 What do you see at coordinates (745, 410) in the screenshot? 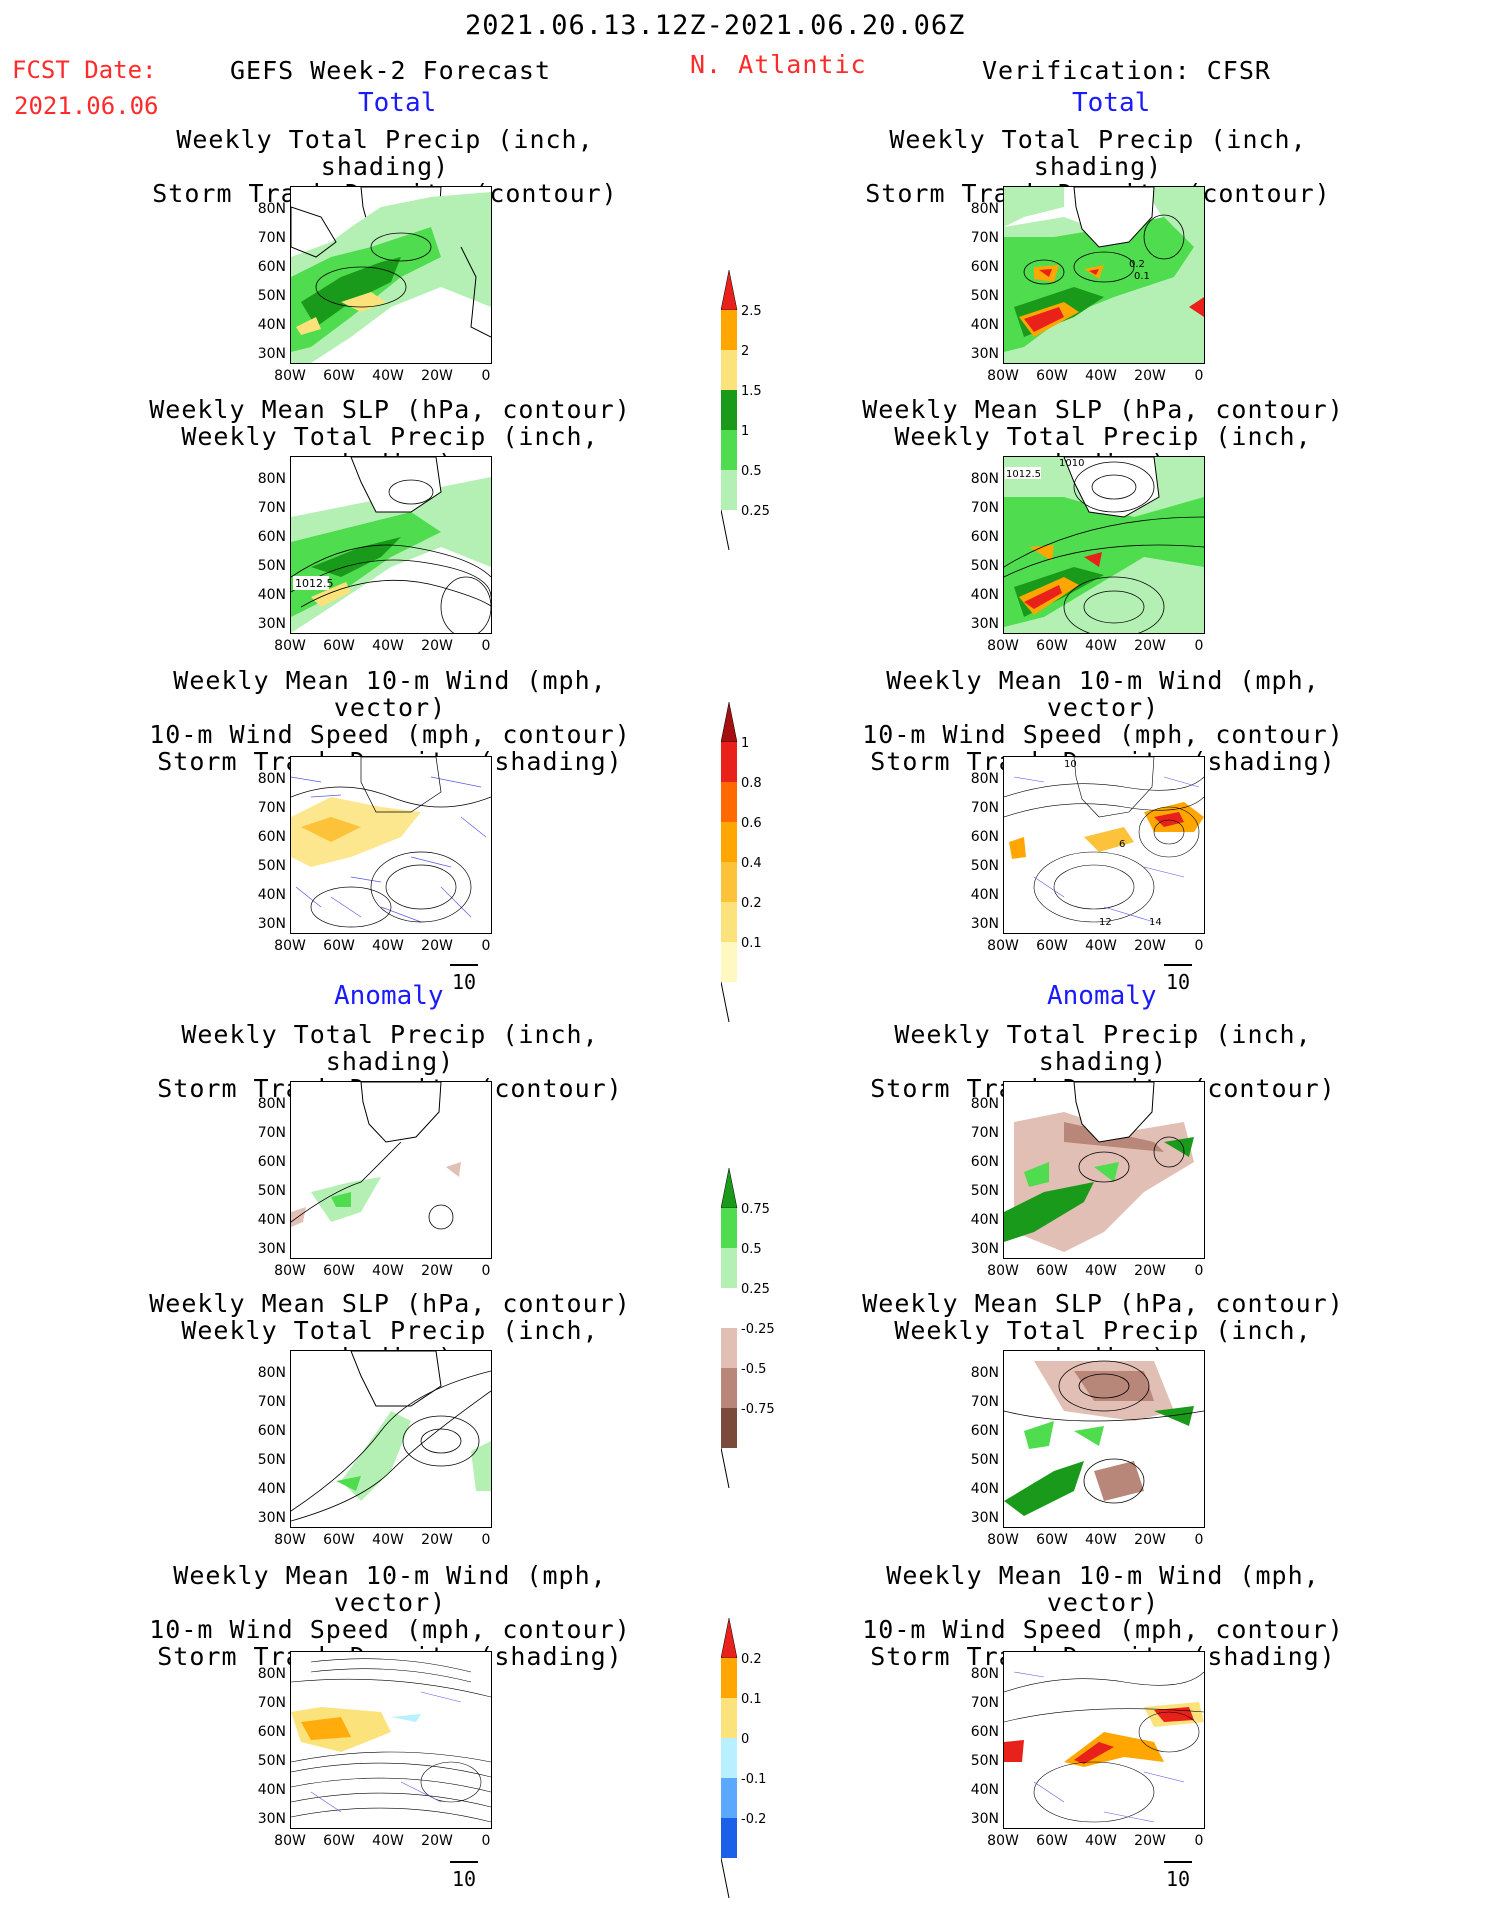
I see `colorbar-graphic: 2.5 2 1.5 1 0.5 0.25` at bounding box center [745, 410].